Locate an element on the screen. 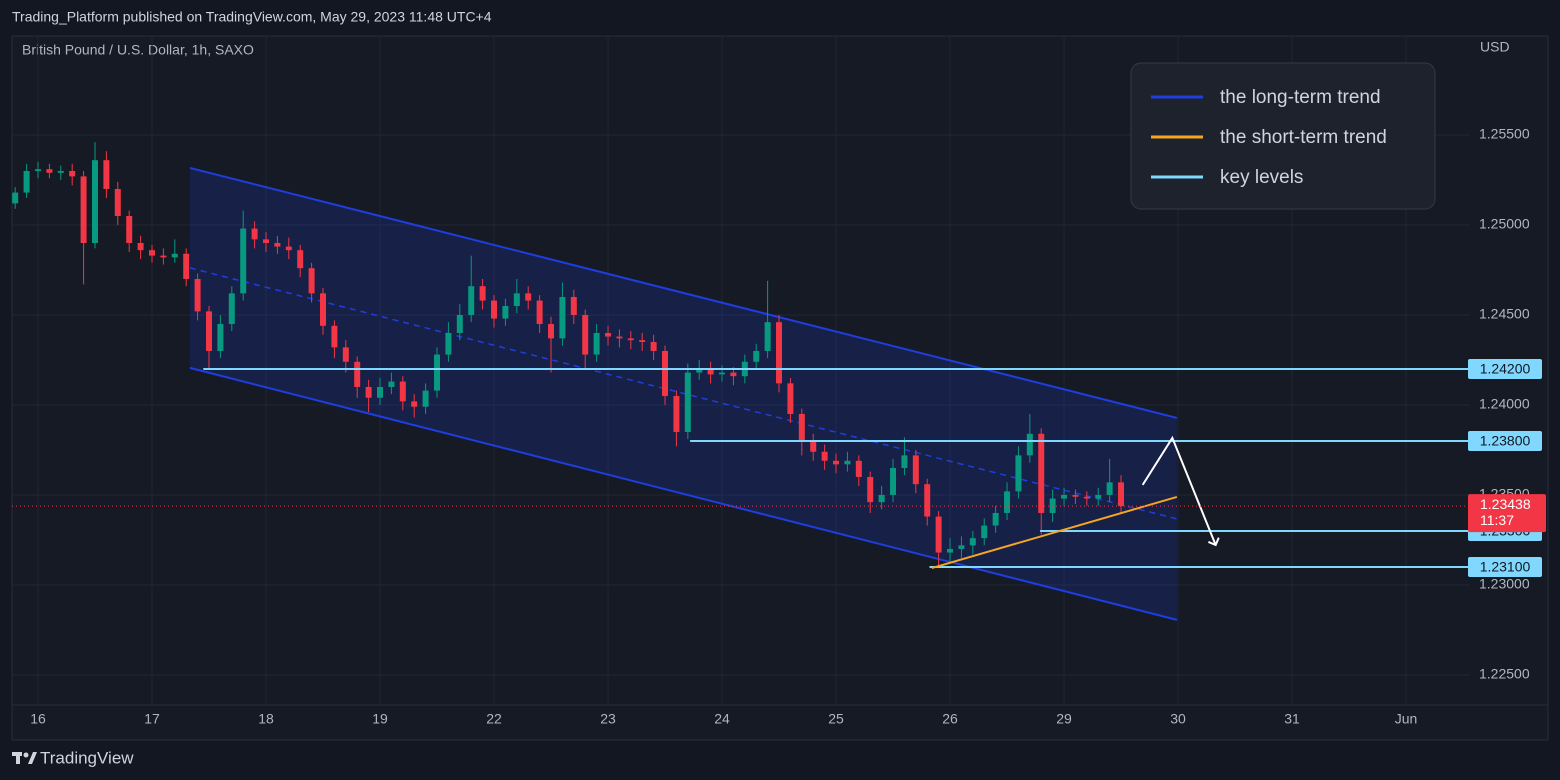 The width and height of the screenshot is (1560, 780). x-tick-label: 16 is located at coordinates (38, 719).